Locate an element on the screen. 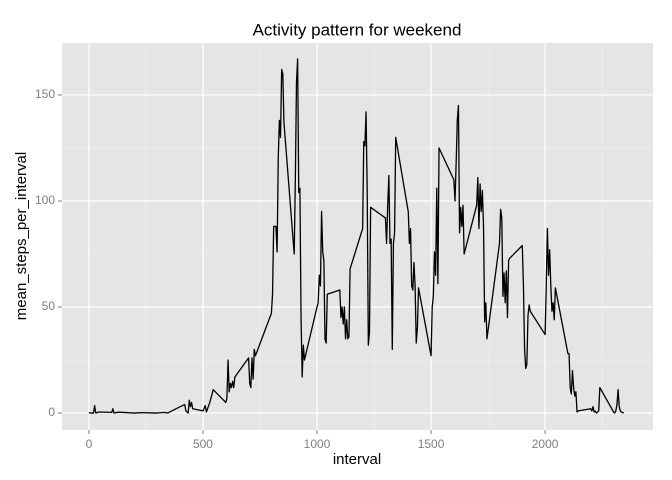 This screenshot has width=672, height=480. chart-title: Activity pattern for weekend is located at coordinates (357, 29).